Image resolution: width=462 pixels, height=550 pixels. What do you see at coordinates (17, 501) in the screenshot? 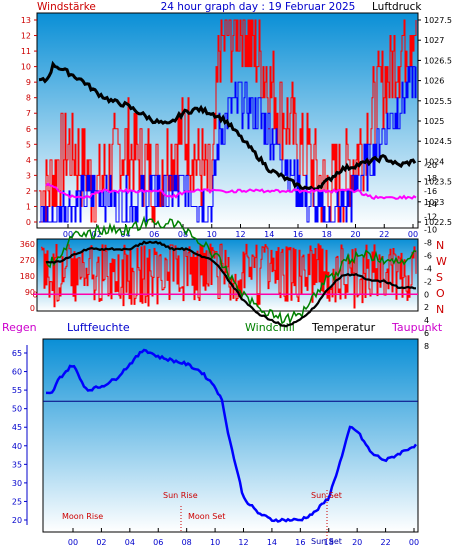
I see `humidity-tick-label: 25` at bounding box center [17, 501].